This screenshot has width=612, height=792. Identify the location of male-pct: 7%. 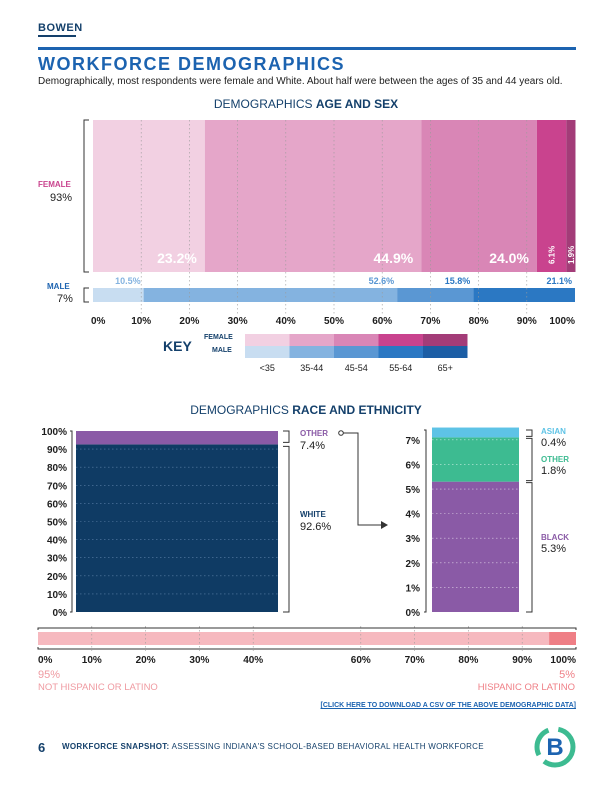
(65, 299).